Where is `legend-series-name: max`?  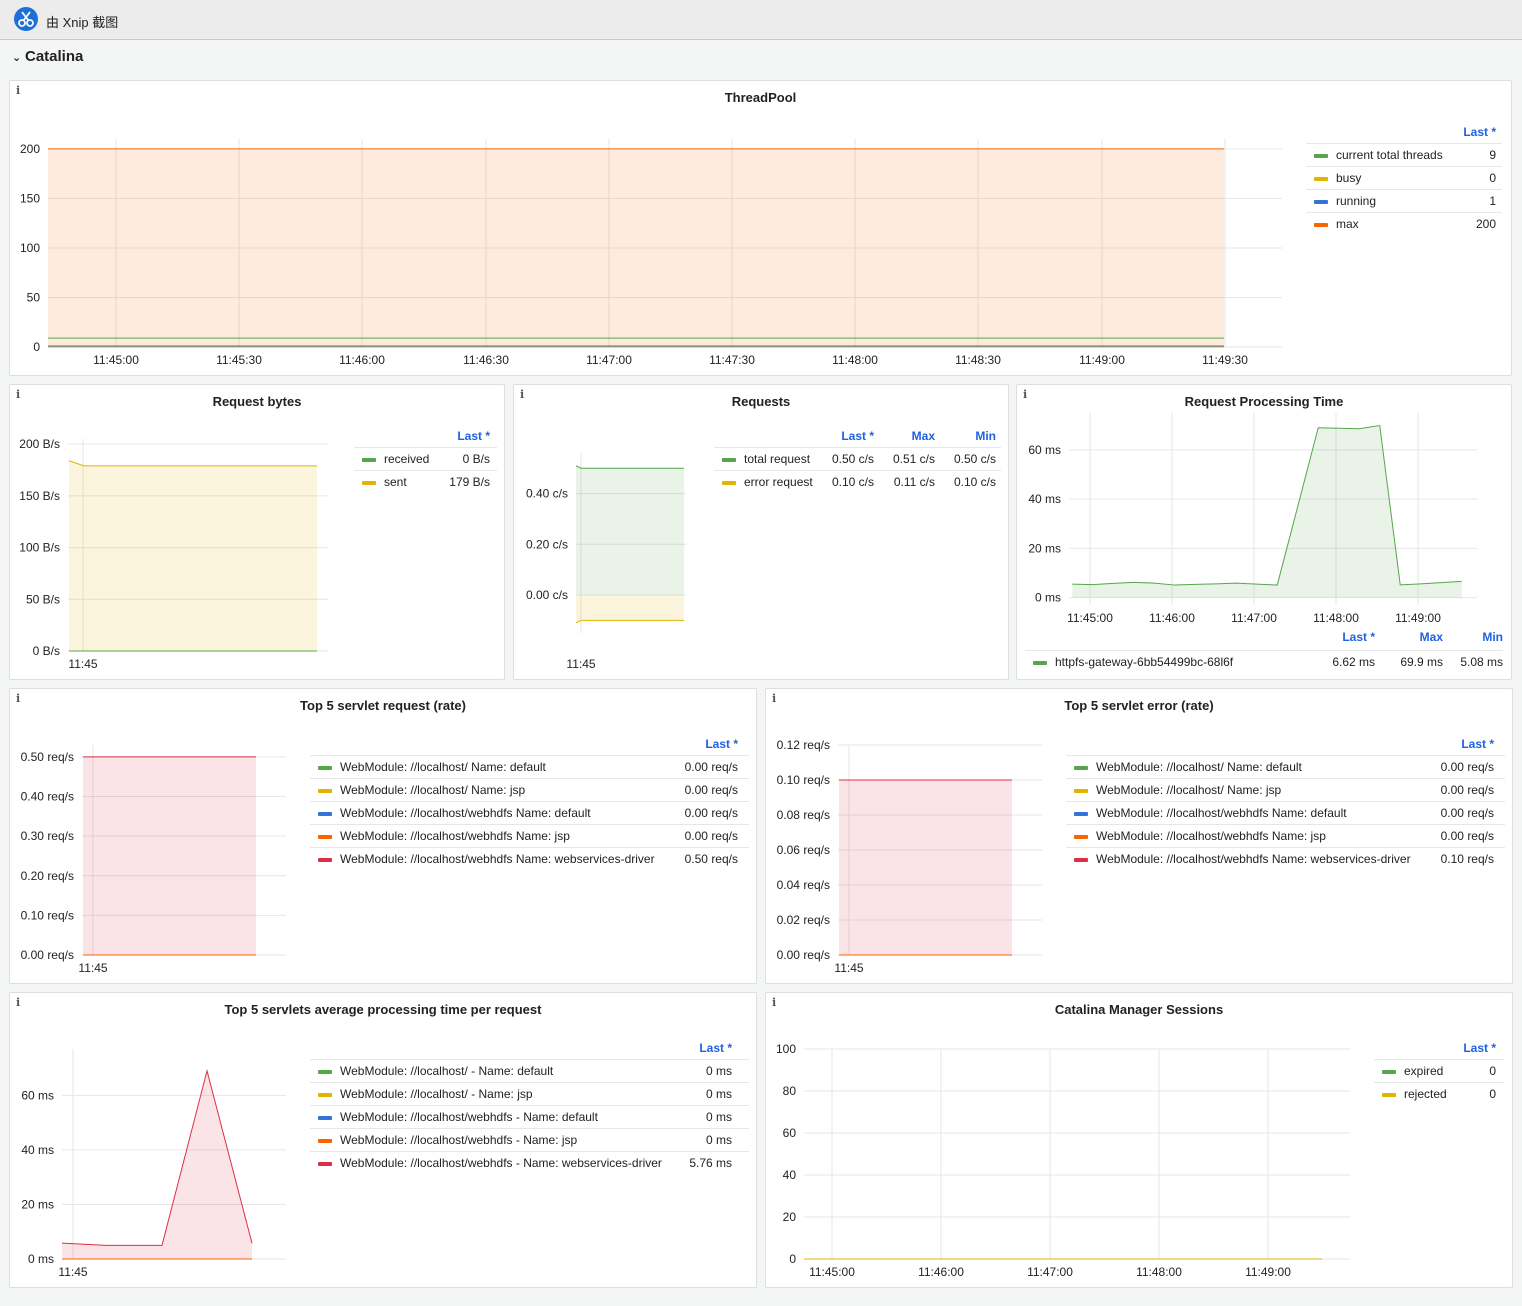
legend-series-name: max is located at coordinates (1347, 224).